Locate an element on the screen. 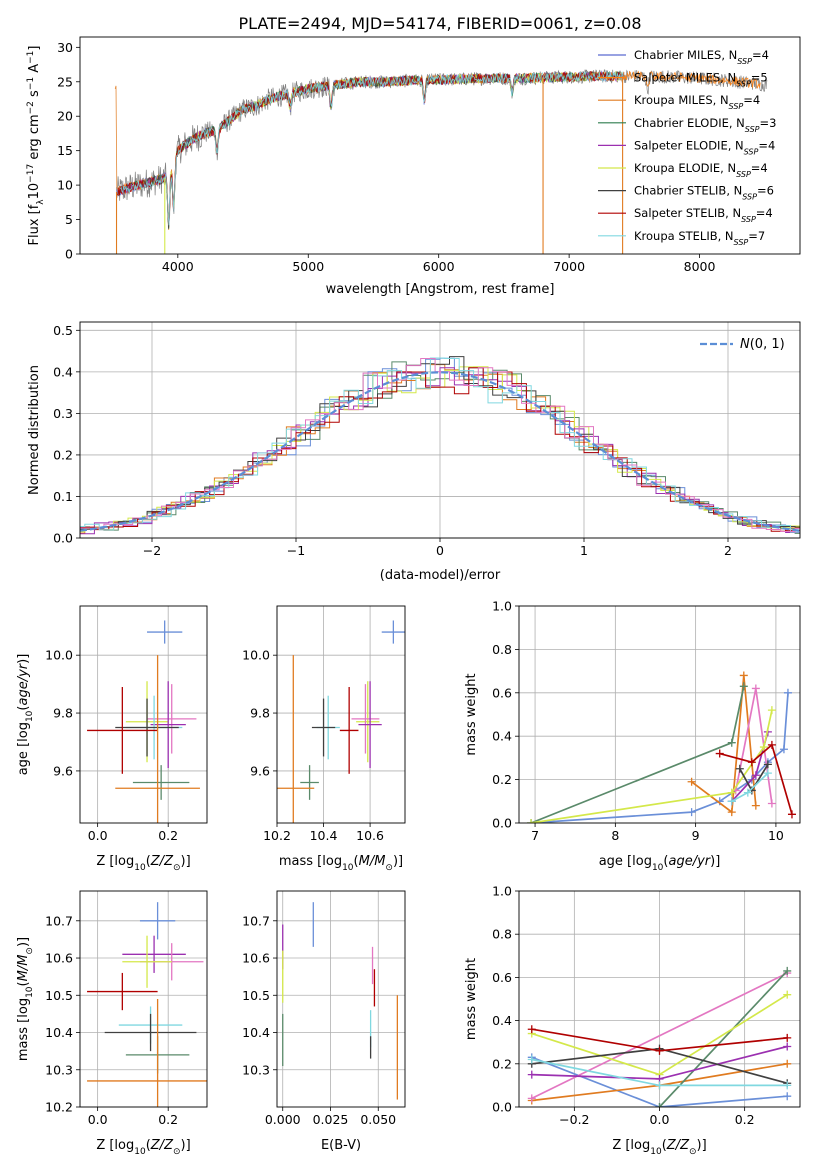  weight-vs-Z-xtick-label: −0.2 is located at coordinates (574, 1119).